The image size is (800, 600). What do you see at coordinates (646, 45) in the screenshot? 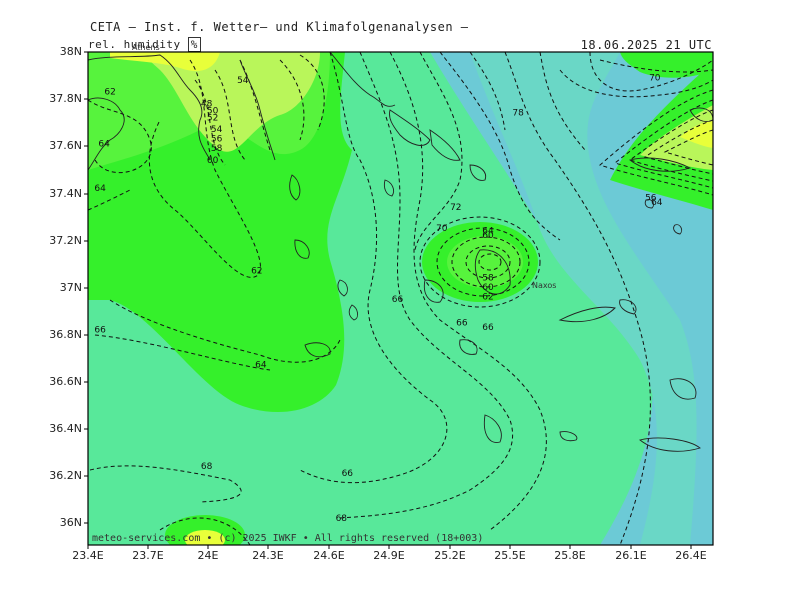
I see `valid-datetime: 18.06.2025 21 UTC` at bounding box center [646, 45].